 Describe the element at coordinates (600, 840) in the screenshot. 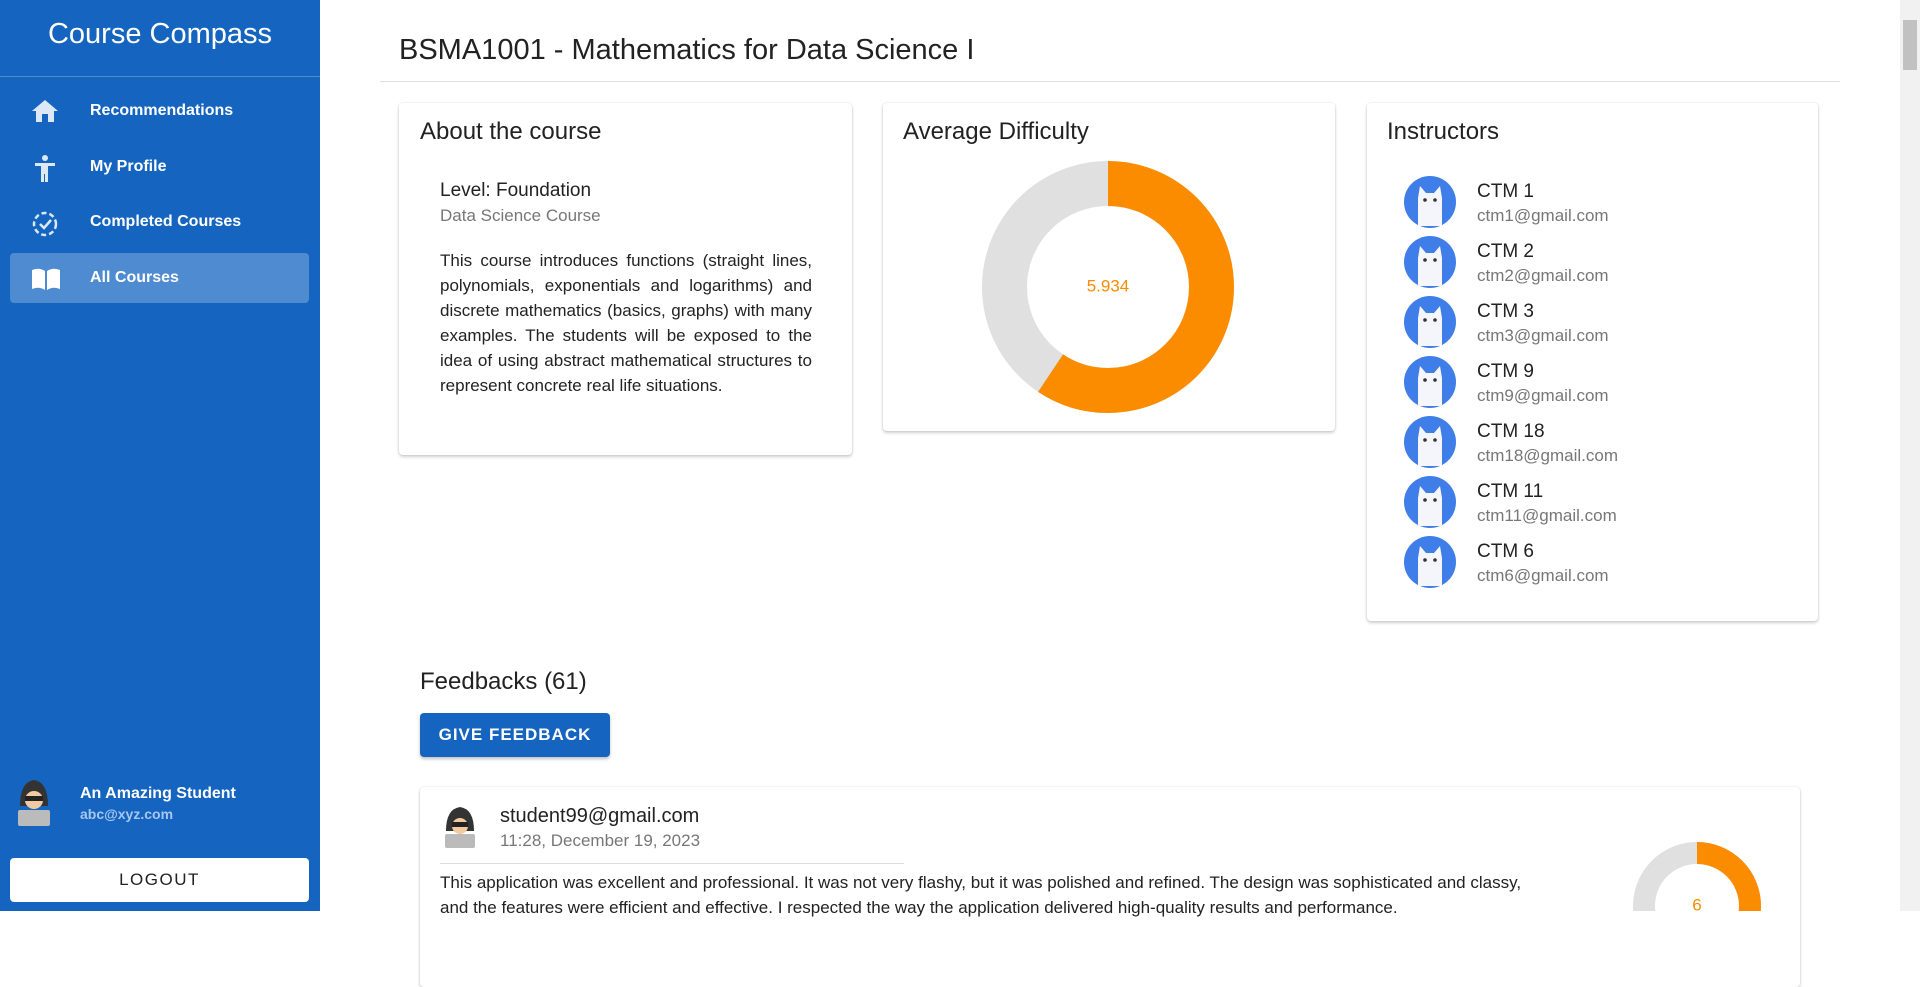

I see `feedback-time: 11:28, December 19, 2023` at that location.